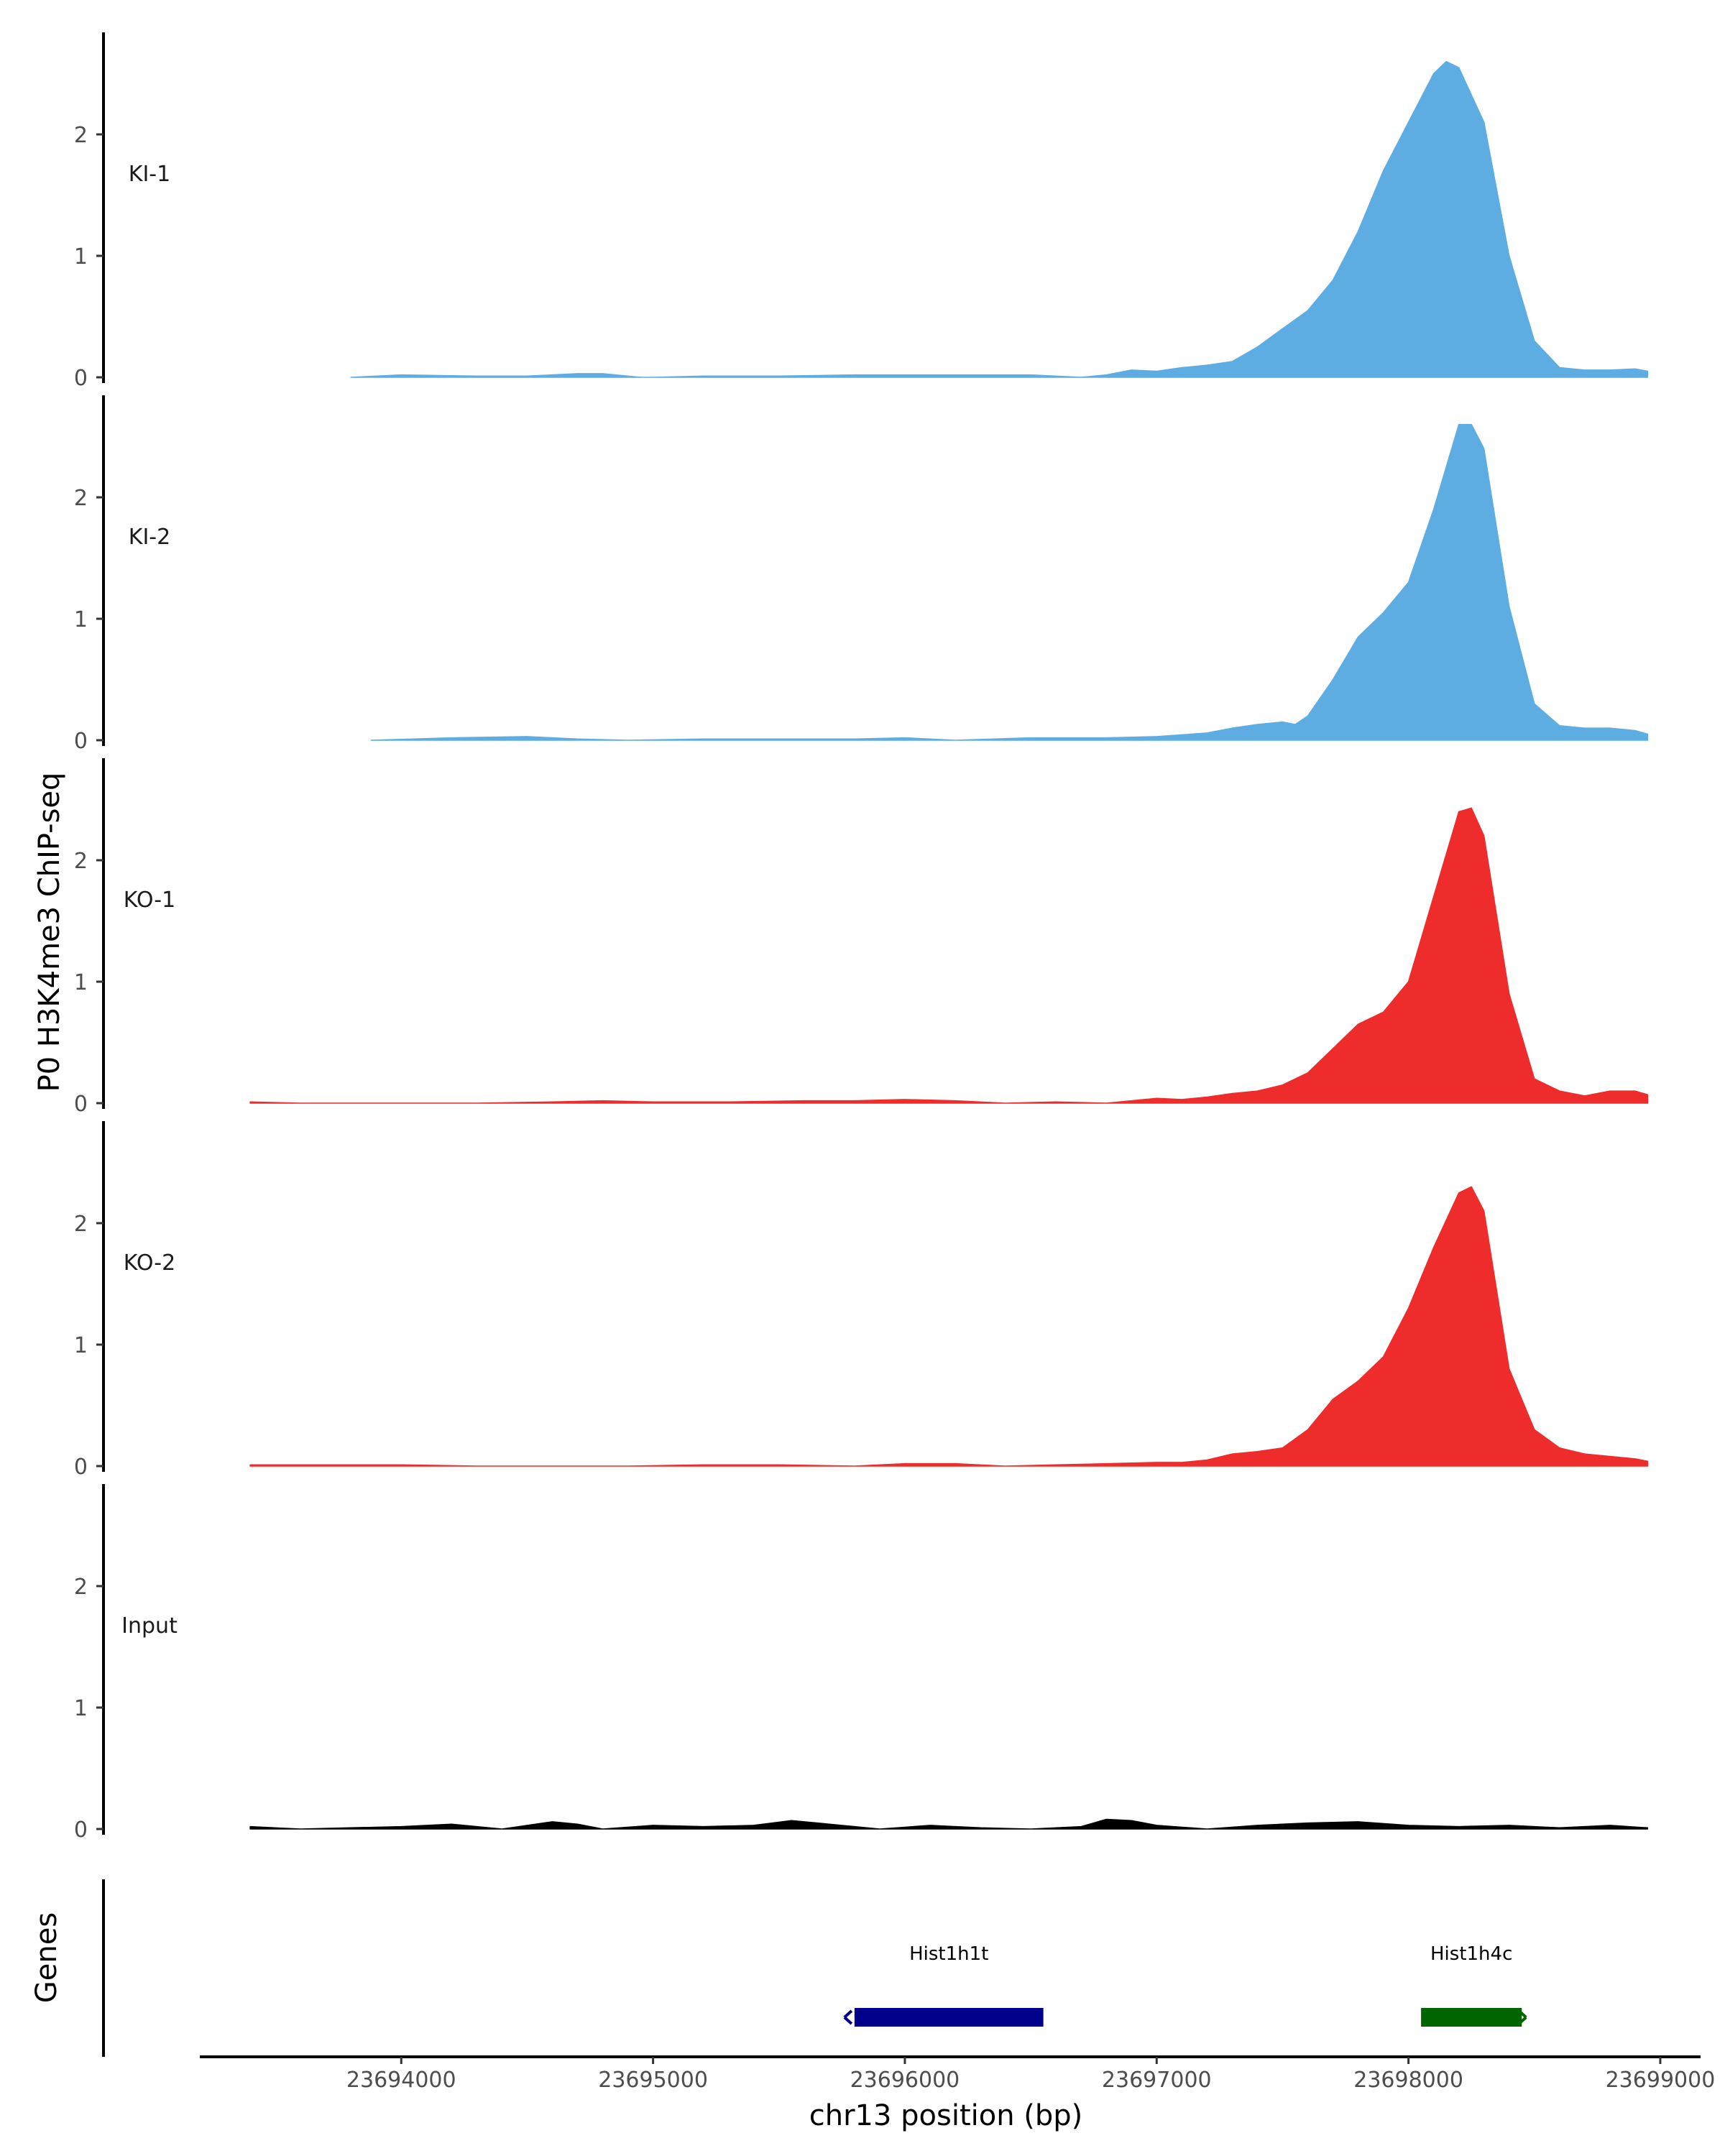  Describe the element at coordinates (149, 1626) in the screenshot. I see `track-label-input: Input` at that location.